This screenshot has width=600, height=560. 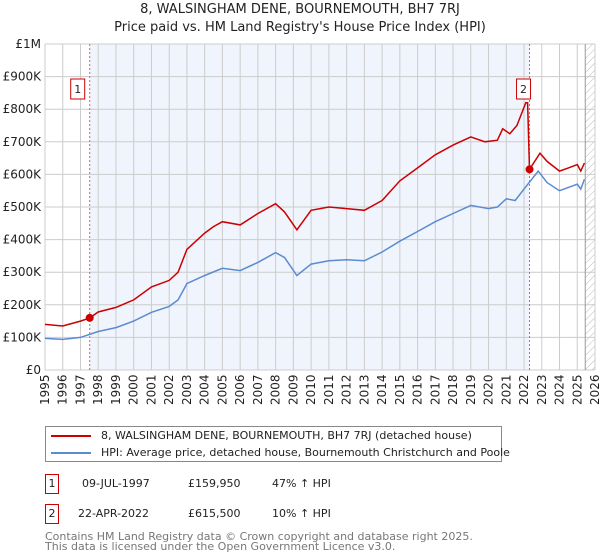 What do you see at coordinates (23, 77) in the screenshot?
I see `y-tick-label: £900K` at bounding box center [23, 77].